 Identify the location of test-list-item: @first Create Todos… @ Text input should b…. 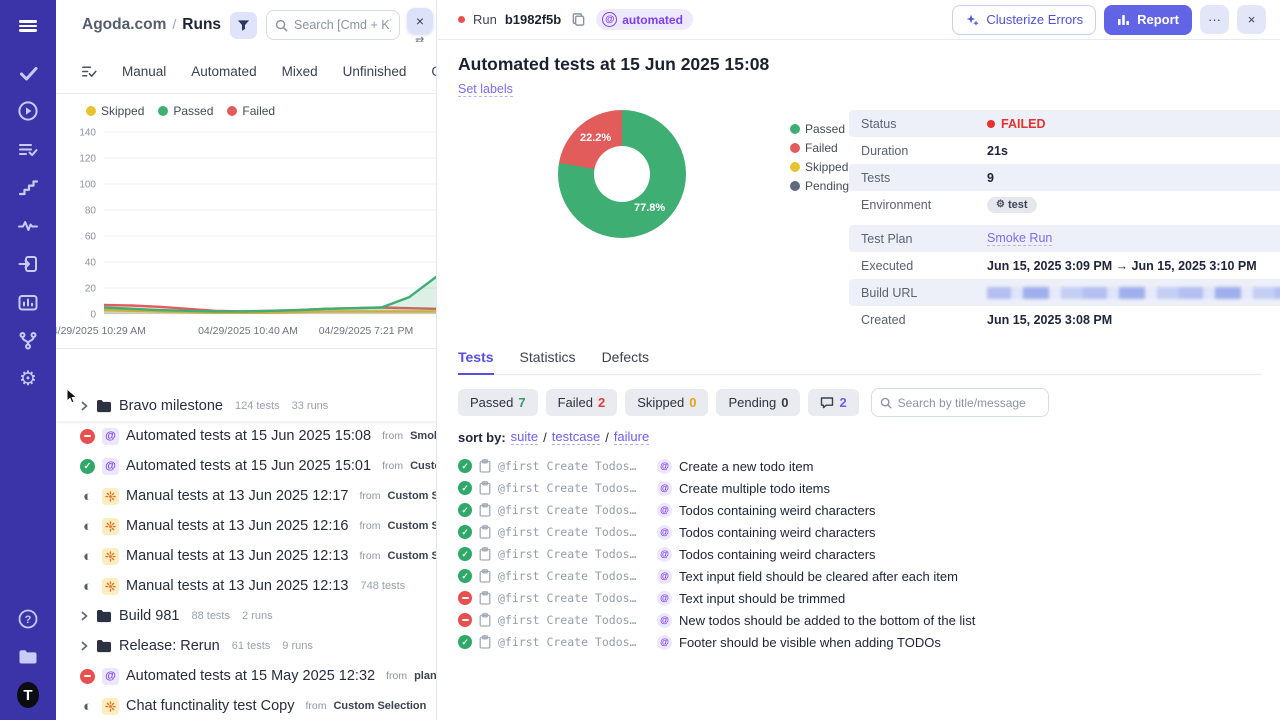
(860, 598).